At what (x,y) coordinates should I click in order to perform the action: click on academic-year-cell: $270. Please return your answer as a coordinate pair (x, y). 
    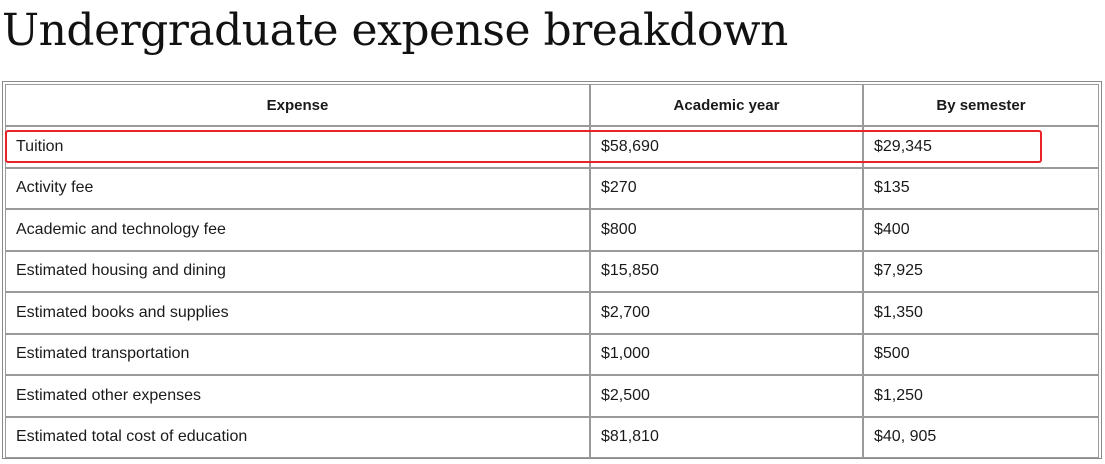
    Looking at the image, I should click on (726, 188).